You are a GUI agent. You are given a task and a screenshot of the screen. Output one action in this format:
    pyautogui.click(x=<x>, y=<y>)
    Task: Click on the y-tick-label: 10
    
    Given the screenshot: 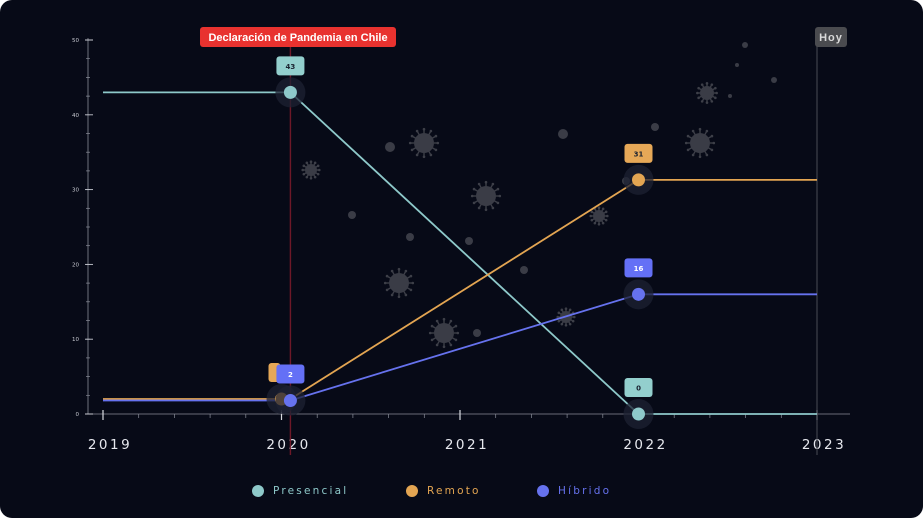 What is the action you would take?
    pyautogui.click(x=75, y=340)
    